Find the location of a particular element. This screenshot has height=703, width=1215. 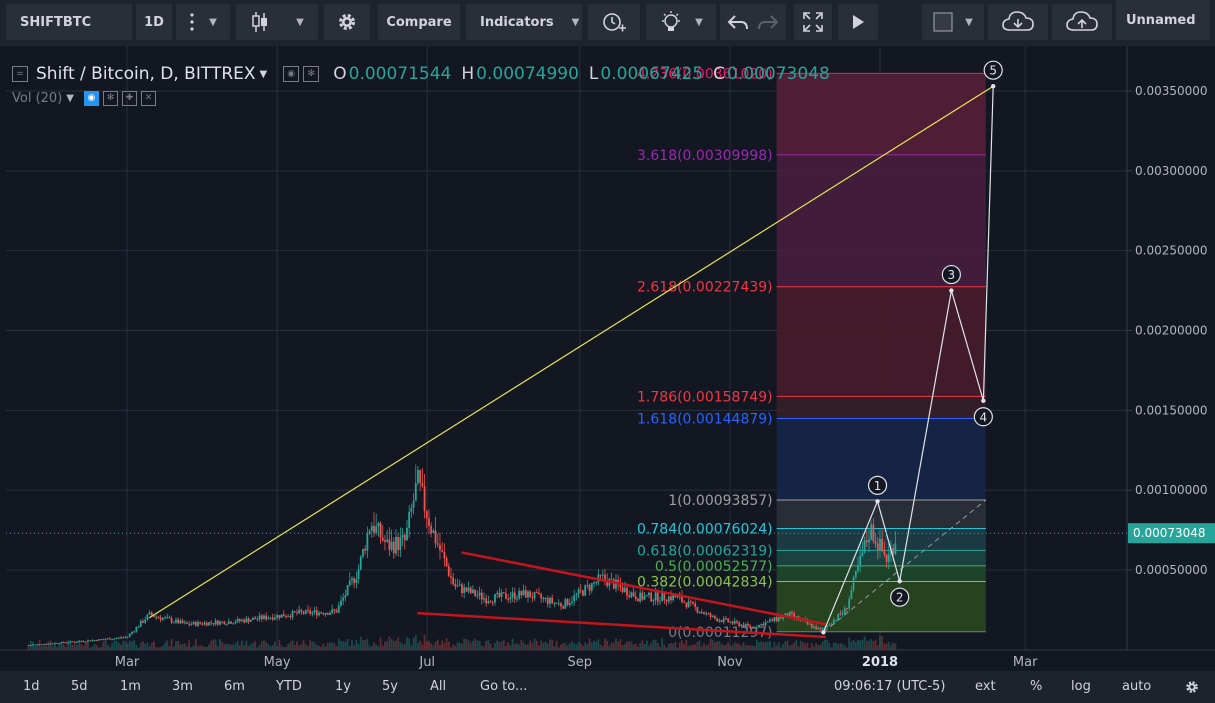

open-value: 0.00071544 is located at coordinates (400, 74).